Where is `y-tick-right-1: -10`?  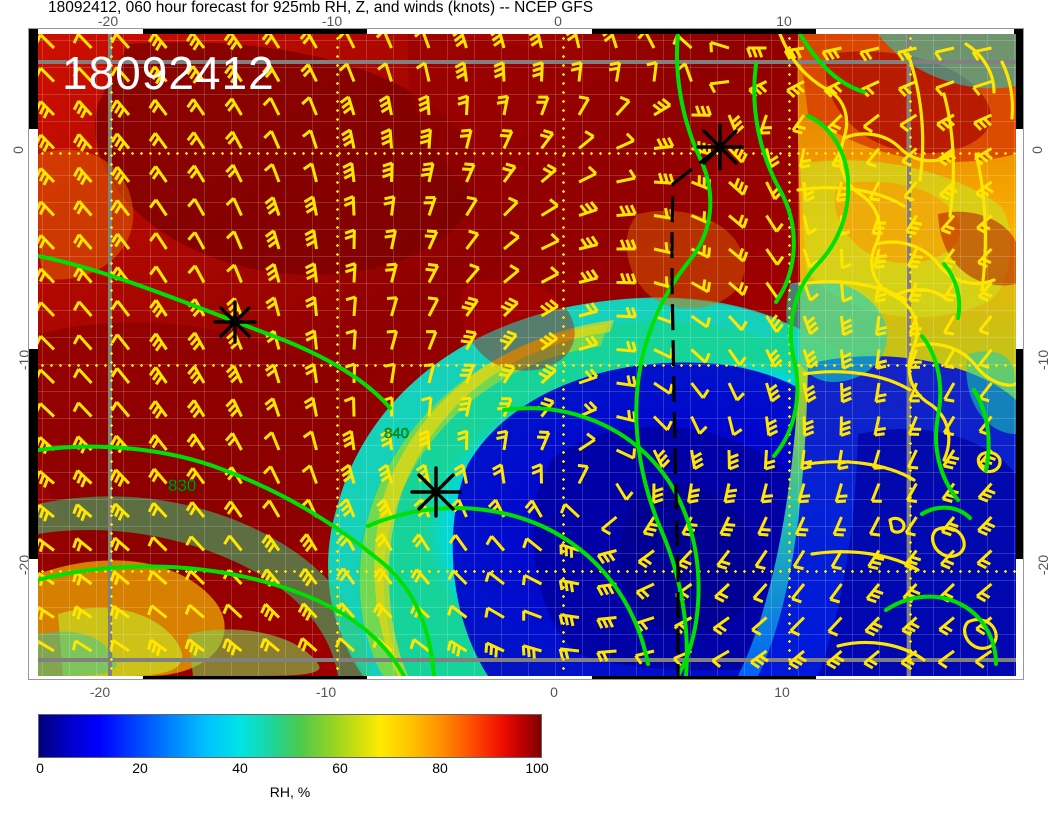 y-tick-right-1: -10 is located at coordinates (1043, 360).